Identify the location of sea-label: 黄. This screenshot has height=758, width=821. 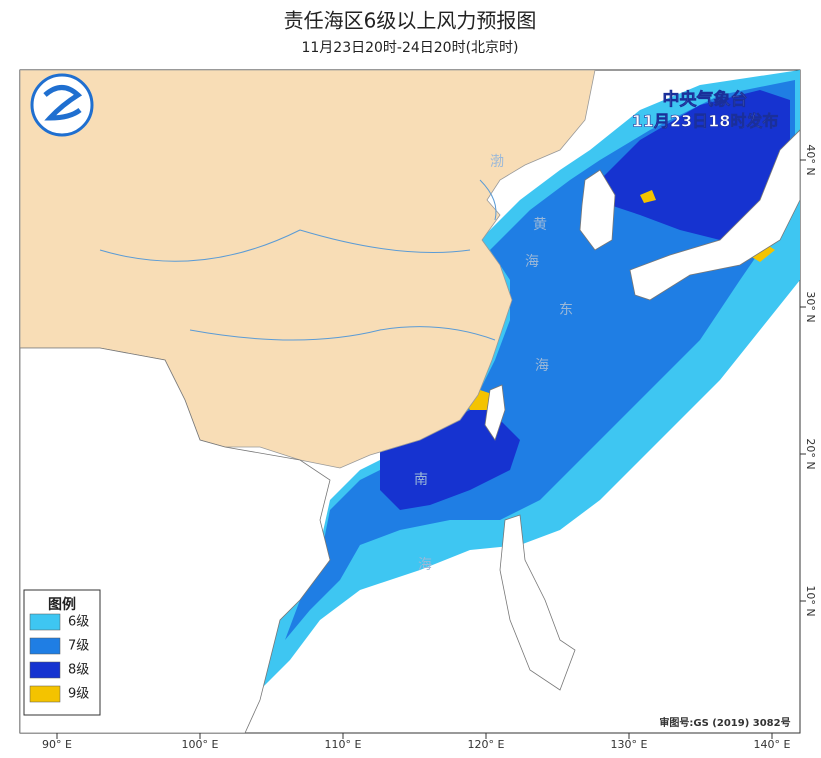
(540, 224).